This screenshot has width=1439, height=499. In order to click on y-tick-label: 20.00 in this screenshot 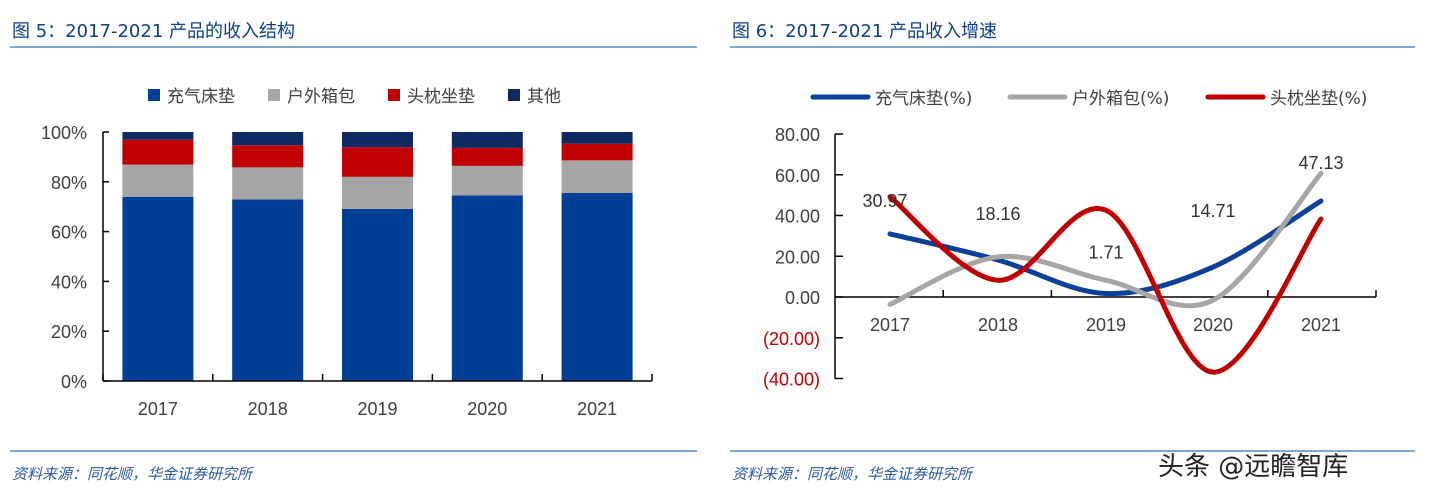, I will do `click(797, 257)`.